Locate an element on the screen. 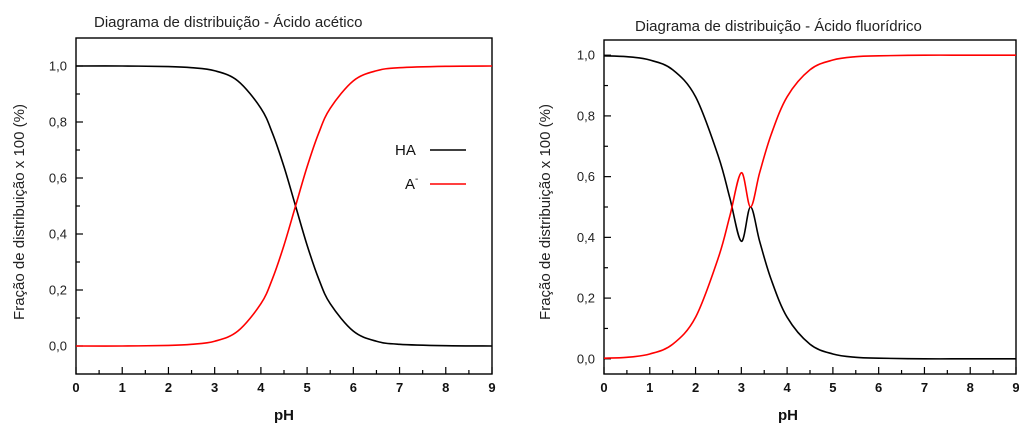 This screenshot has height=424, width=1019. legend-label-a: A- is located at coordinates (411, 183).